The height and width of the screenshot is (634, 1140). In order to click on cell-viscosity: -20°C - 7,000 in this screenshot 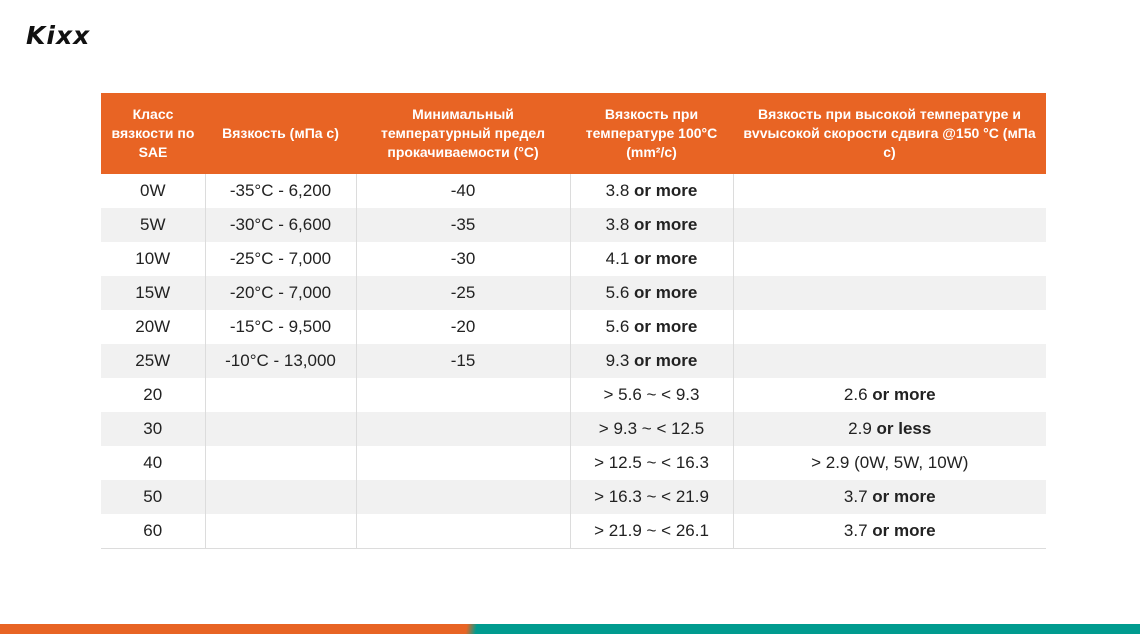, I will do `click(281, 293)`.